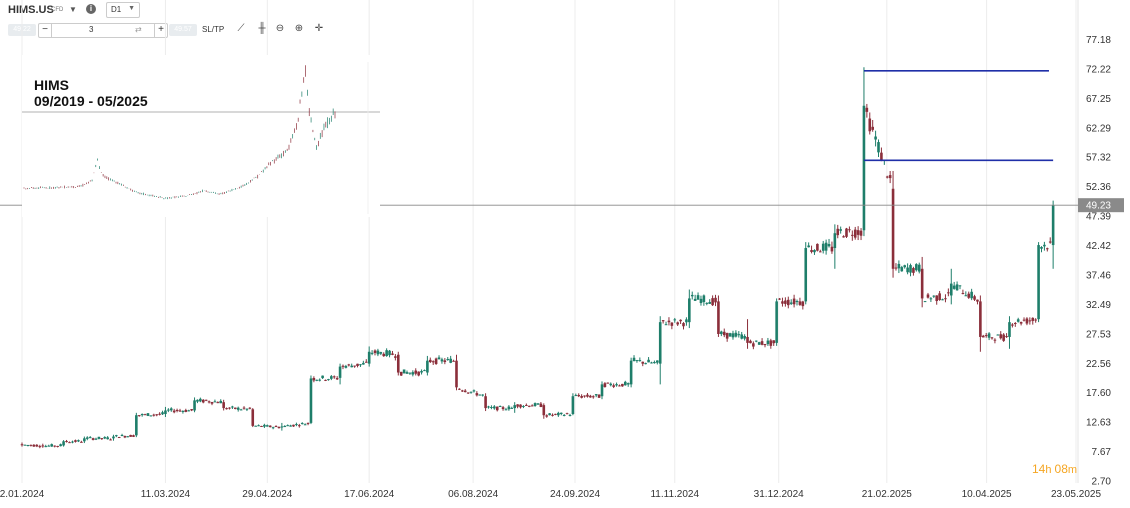 Image resolution: width=1130 pixels, height=508 pixels. I want to click on y-tick-label: 17.60, so click(1098, 393).